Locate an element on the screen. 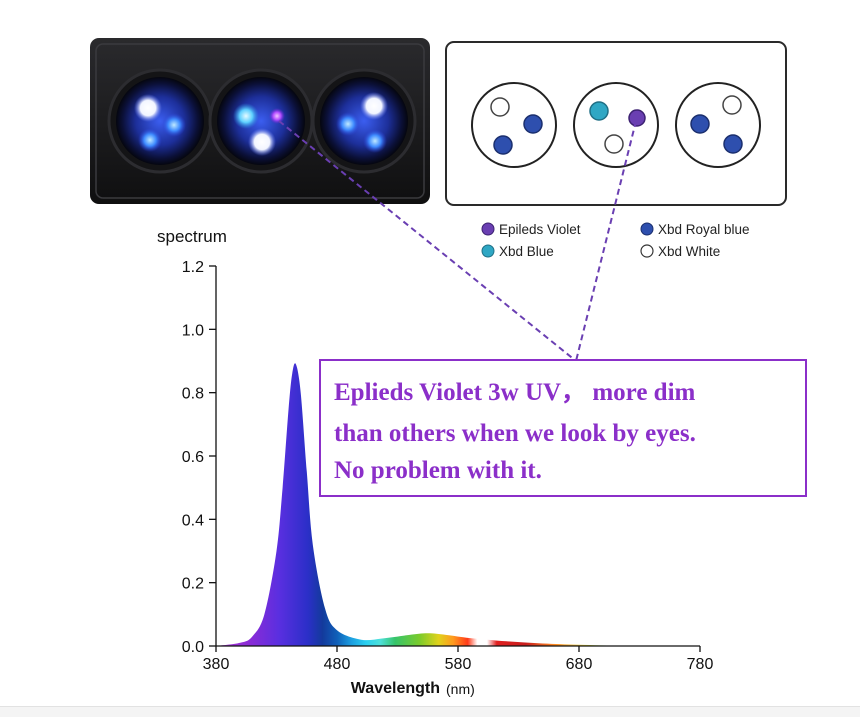  bottom-strip is located at coordinates (430, 711).